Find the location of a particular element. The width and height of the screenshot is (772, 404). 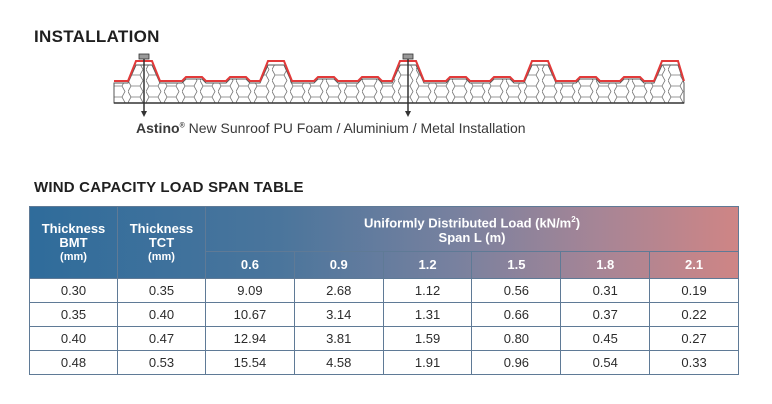

span-header-cell: 0.6 is located at coordinates (250, 265).